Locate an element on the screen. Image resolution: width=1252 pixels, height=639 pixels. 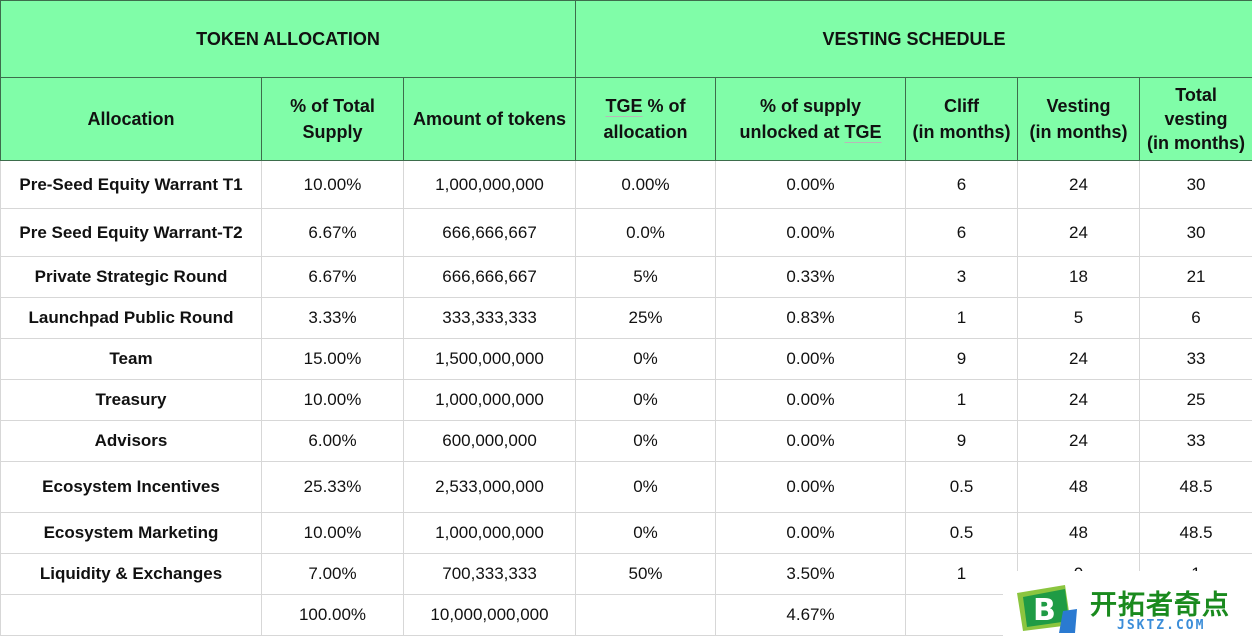
col-header-total-vesting: Total vesting (in months) is located at coordinates (1195, 119).